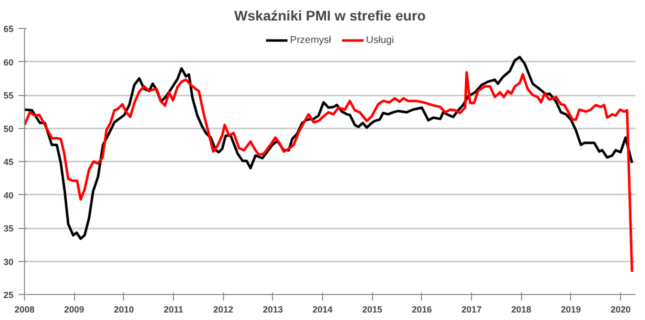 This screenshot has height=320, width=645. Describe the element at coordinates (422, 309) in the screenshot. I see `x-tick-label: 2016` at that location.